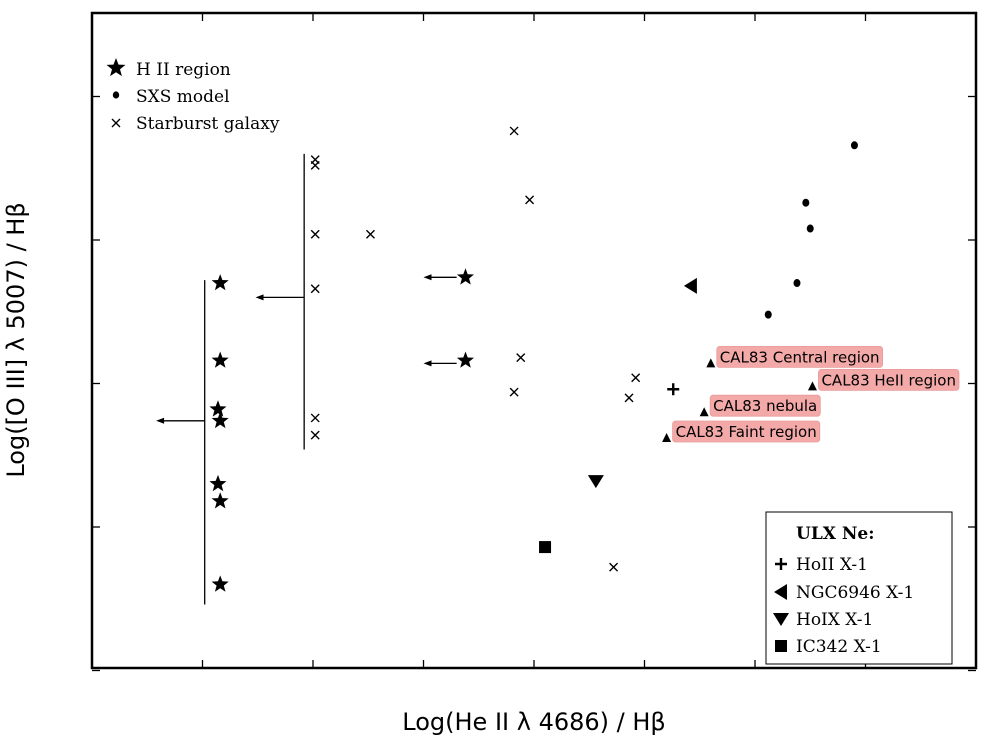 The image size is (997, 745). I want to click on legend-marker-ic342, so click(781, 646).